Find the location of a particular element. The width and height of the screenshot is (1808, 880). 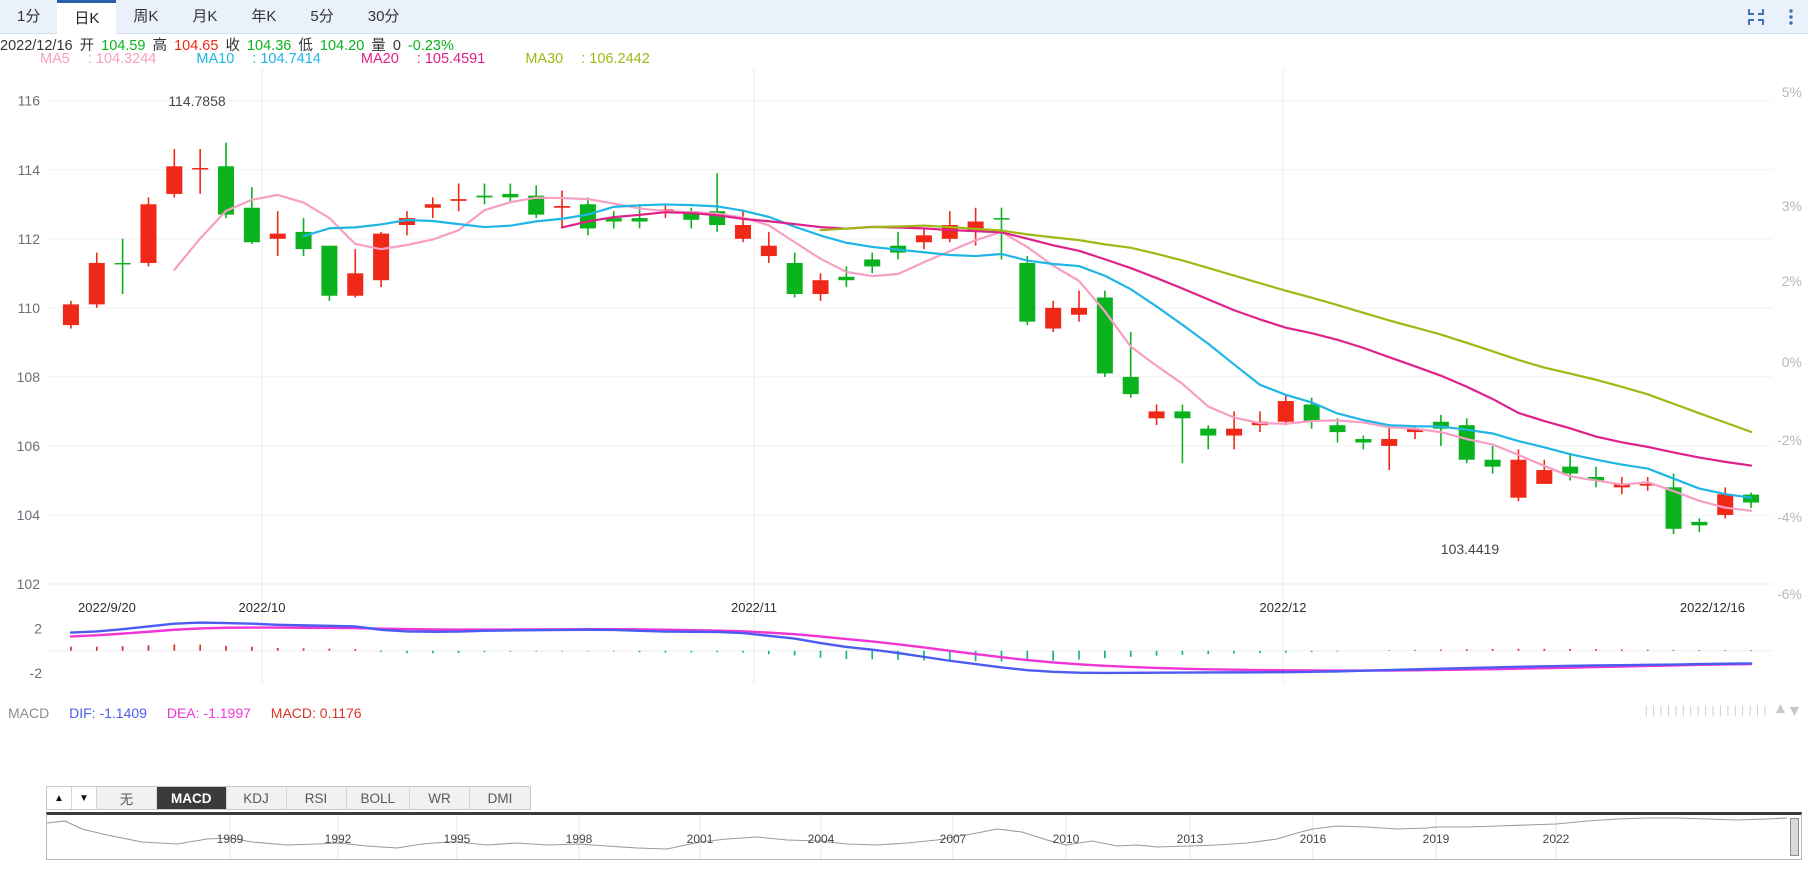

quote-close-value: 104.36 is located at coordinates (269, 46).